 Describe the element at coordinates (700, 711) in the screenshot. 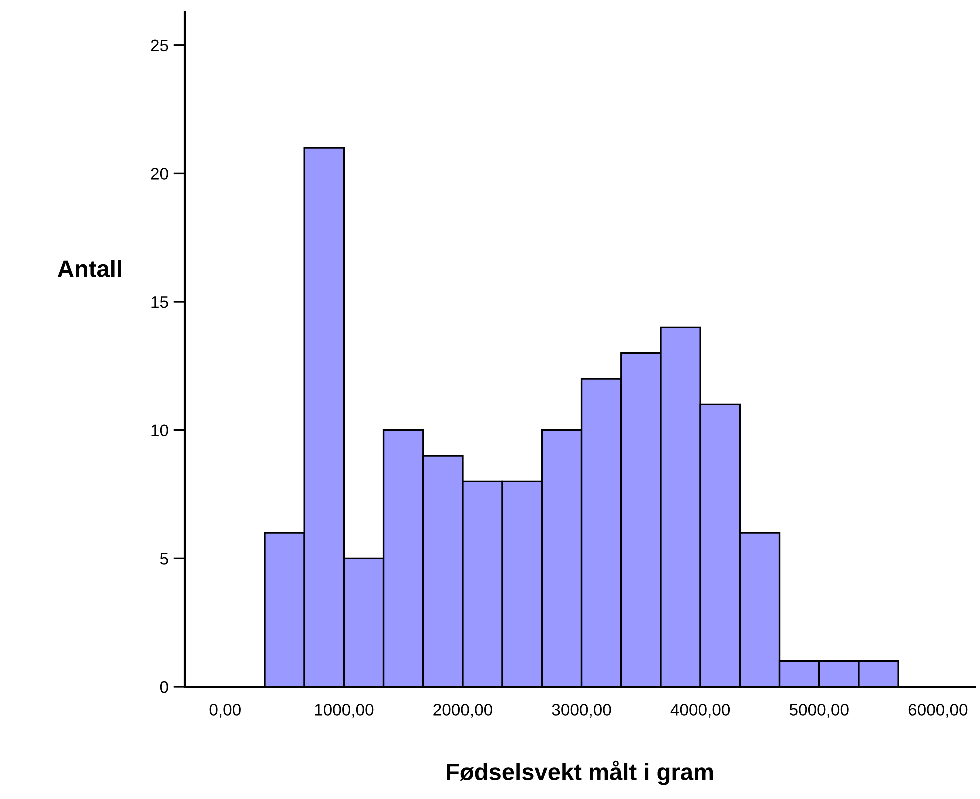

I see `x-tick-label: 4000,00` at that location.